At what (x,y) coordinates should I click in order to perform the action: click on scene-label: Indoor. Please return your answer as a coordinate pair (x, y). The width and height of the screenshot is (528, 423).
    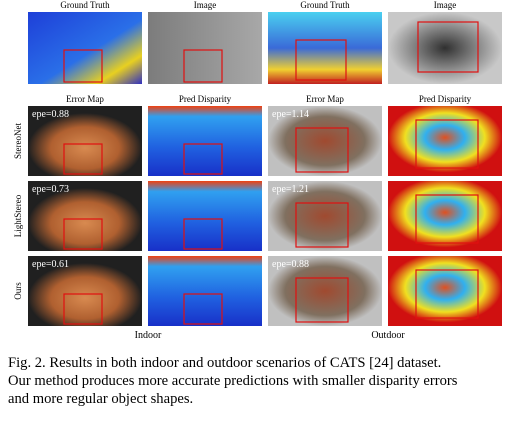
    Looking at the image, I should click on (148, 335).